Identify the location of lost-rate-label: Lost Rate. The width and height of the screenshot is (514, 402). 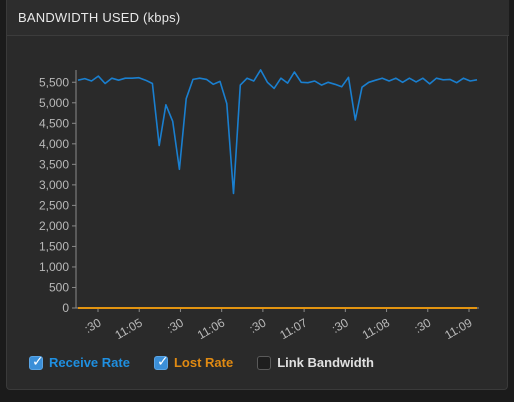
(203, 362).